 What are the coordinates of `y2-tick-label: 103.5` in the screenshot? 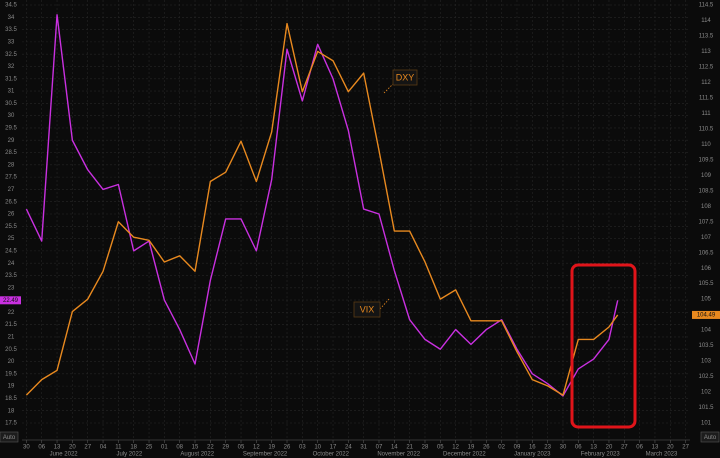 It's located at (706, 346).